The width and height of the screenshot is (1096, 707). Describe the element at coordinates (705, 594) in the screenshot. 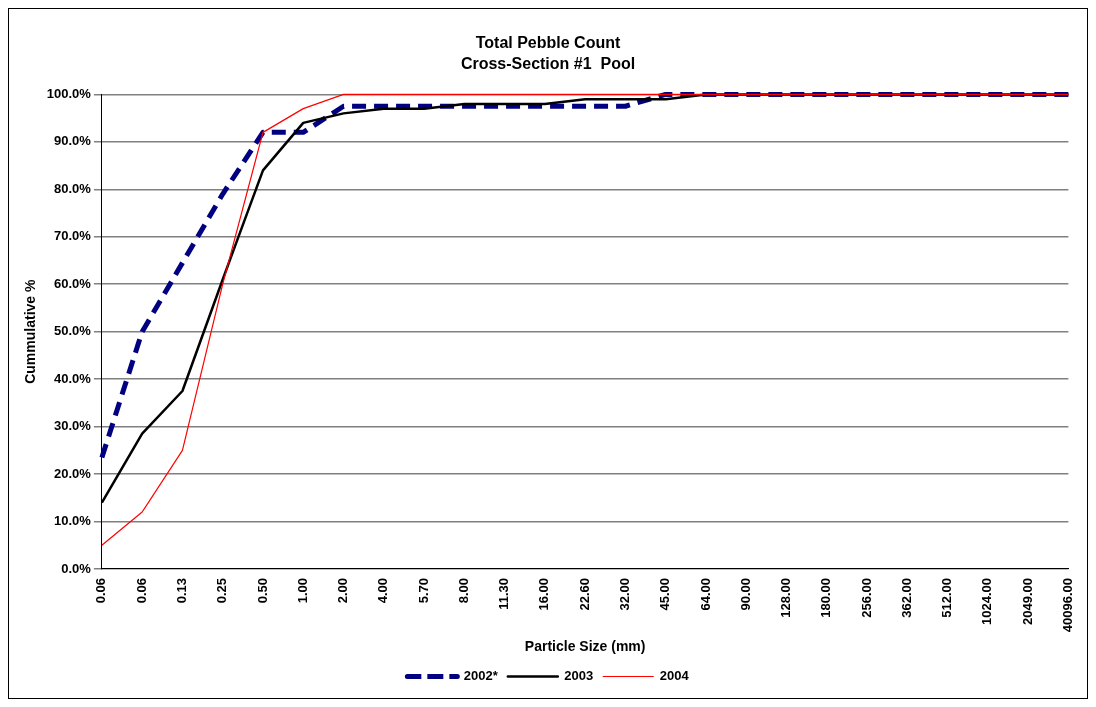

I see `x-tick-label: 64.00` at that location.